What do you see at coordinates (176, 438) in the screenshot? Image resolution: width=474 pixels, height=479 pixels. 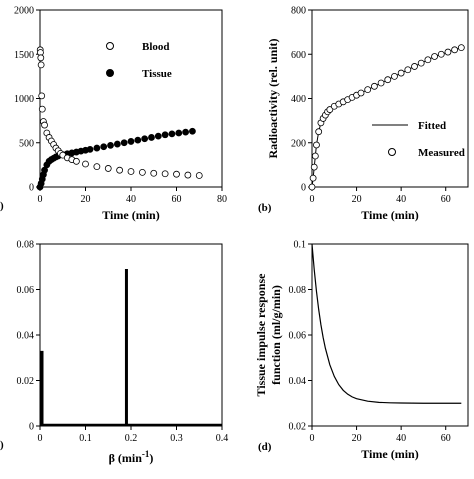 I see `x-tick-label: 0.3` at bounding box center [176, 438].